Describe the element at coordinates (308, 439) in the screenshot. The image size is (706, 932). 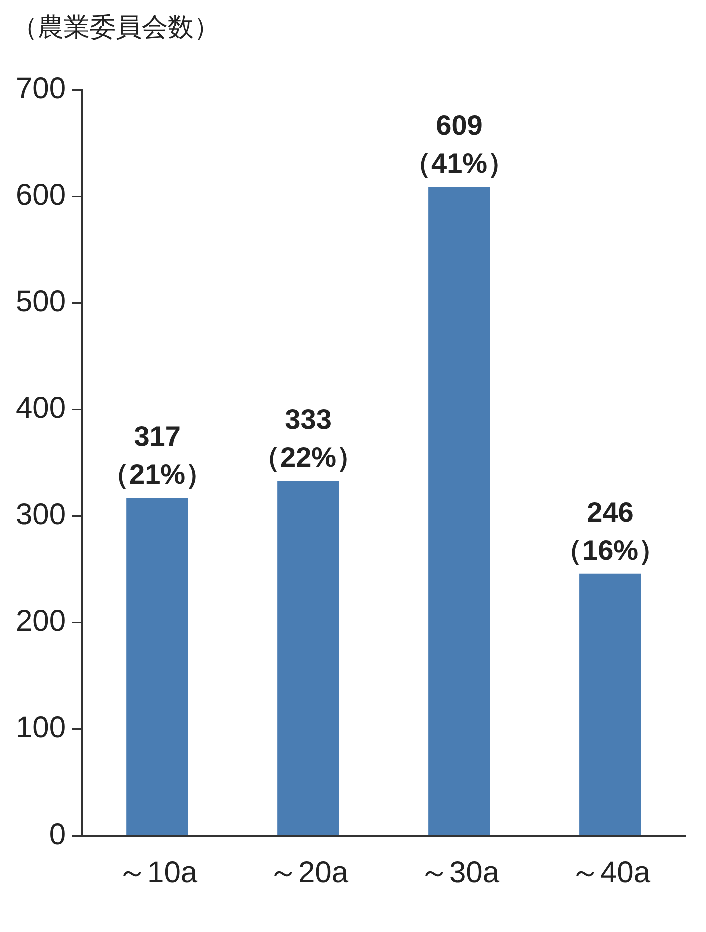
I see `data-label: 333 （22%）` at that location.